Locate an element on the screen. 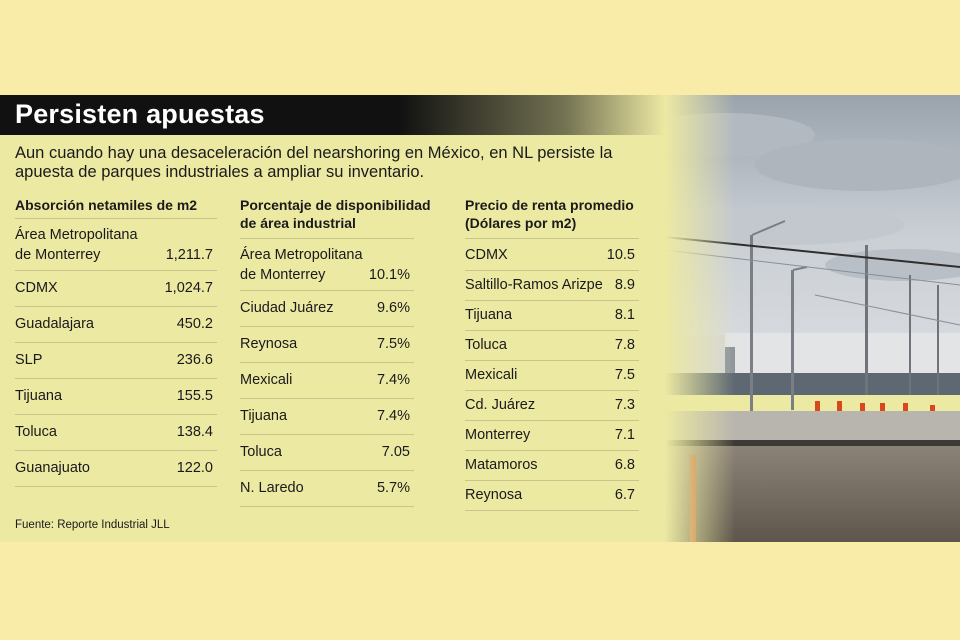 Image resolution: width=960 pixels, height=640 pixels. row-value: 7.5 is located at coordinates (624, 375).